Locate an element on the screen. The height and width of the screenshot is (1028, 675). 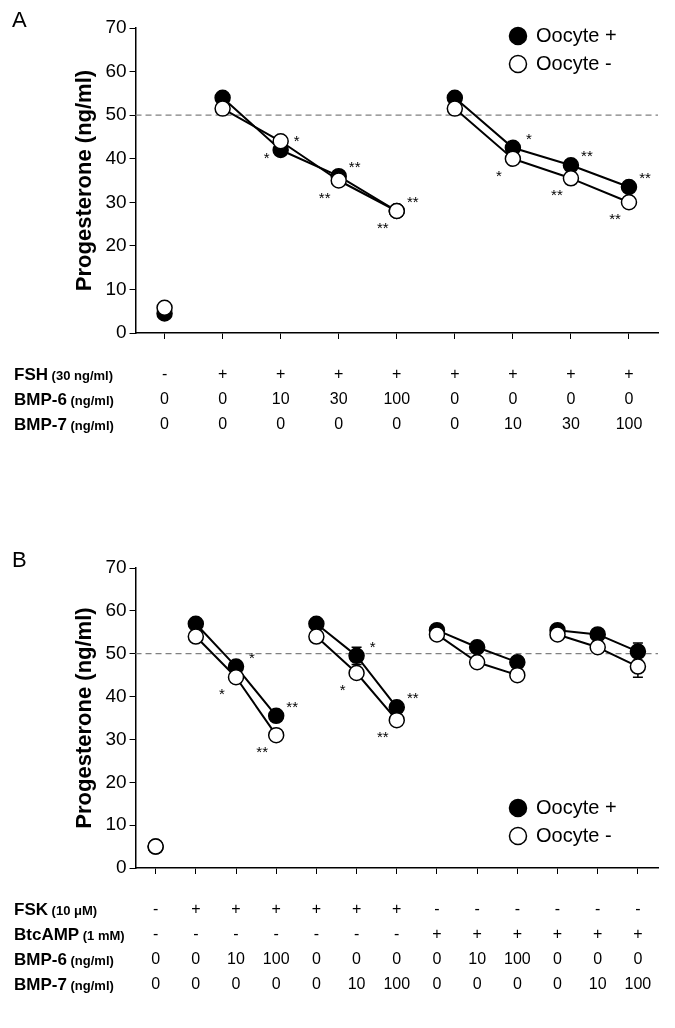
text: FSK (10 μM) is located at coordinates (56, 909).